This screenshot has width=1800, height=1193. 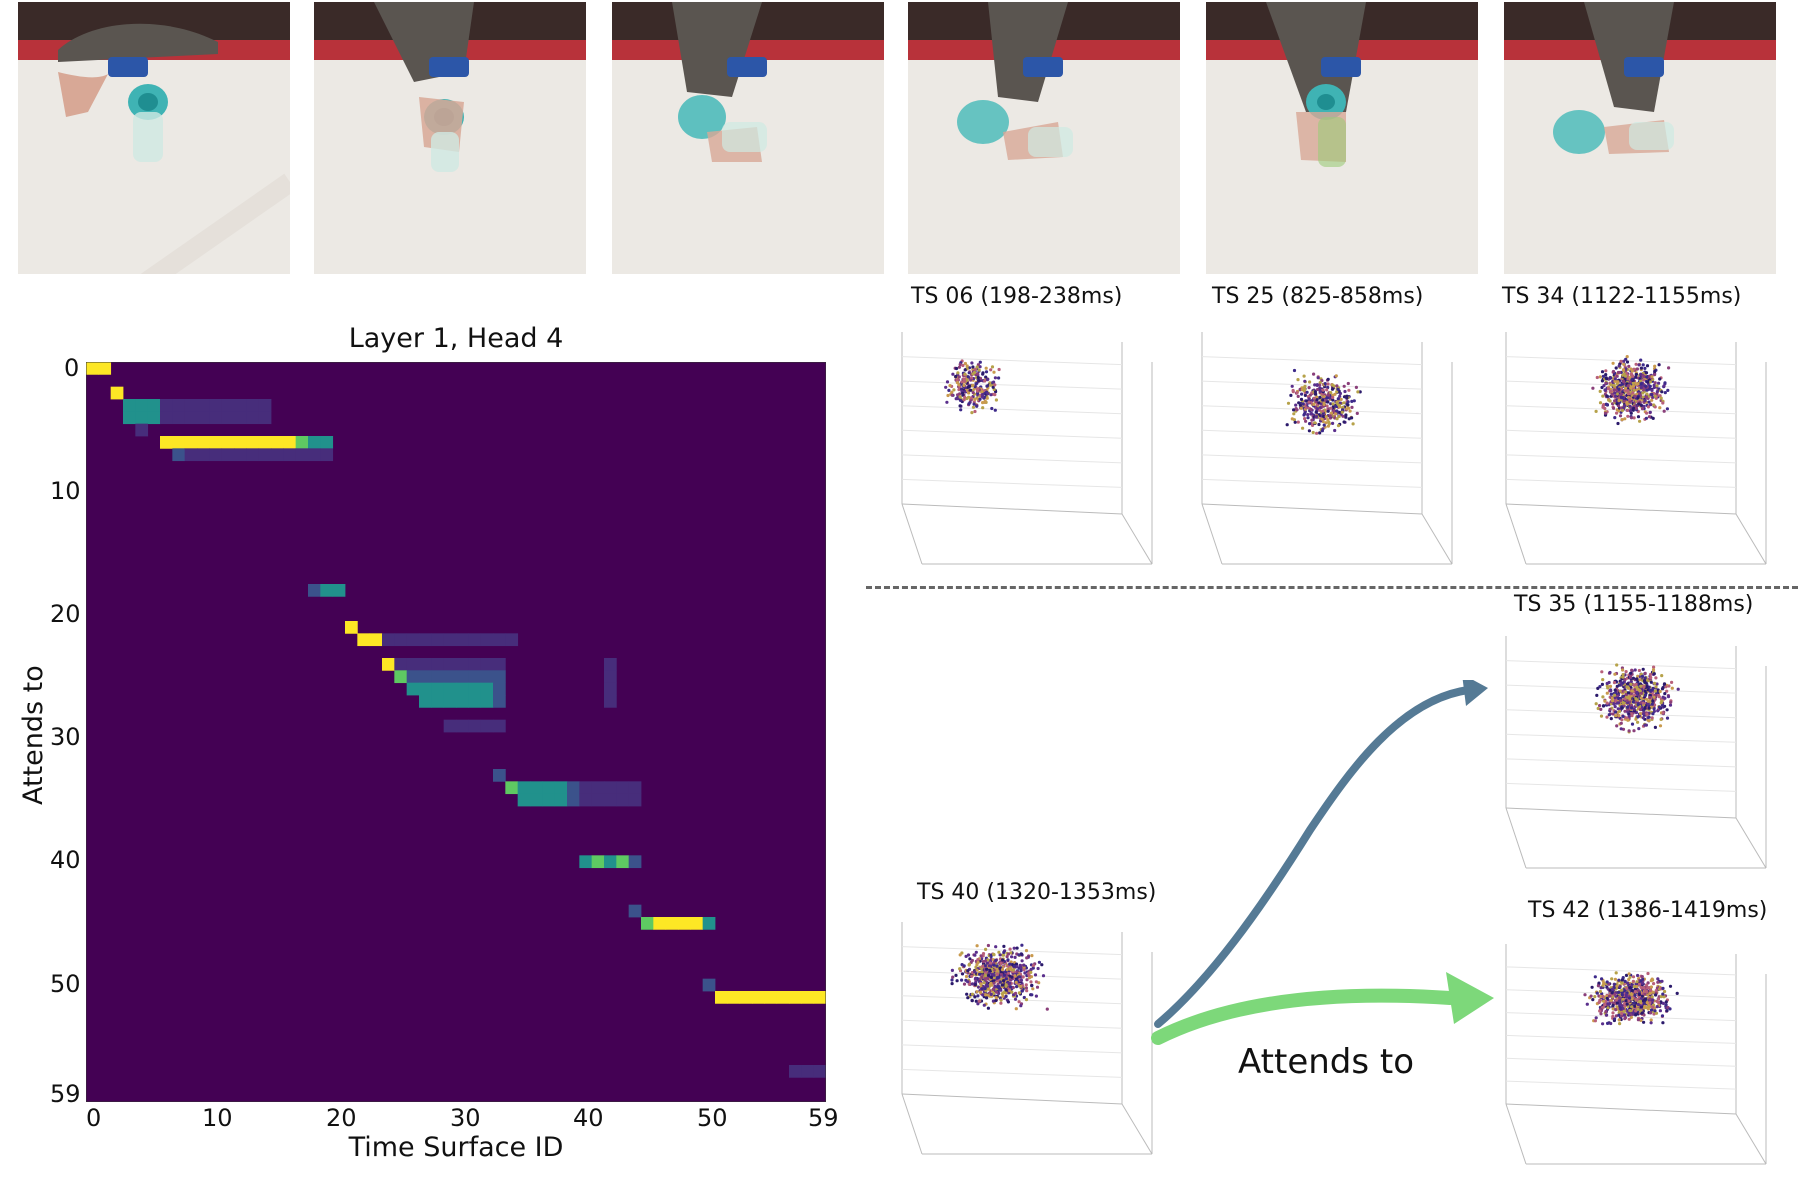 I want to click on green-attention-arrow, so click(x=1304, y=1016).